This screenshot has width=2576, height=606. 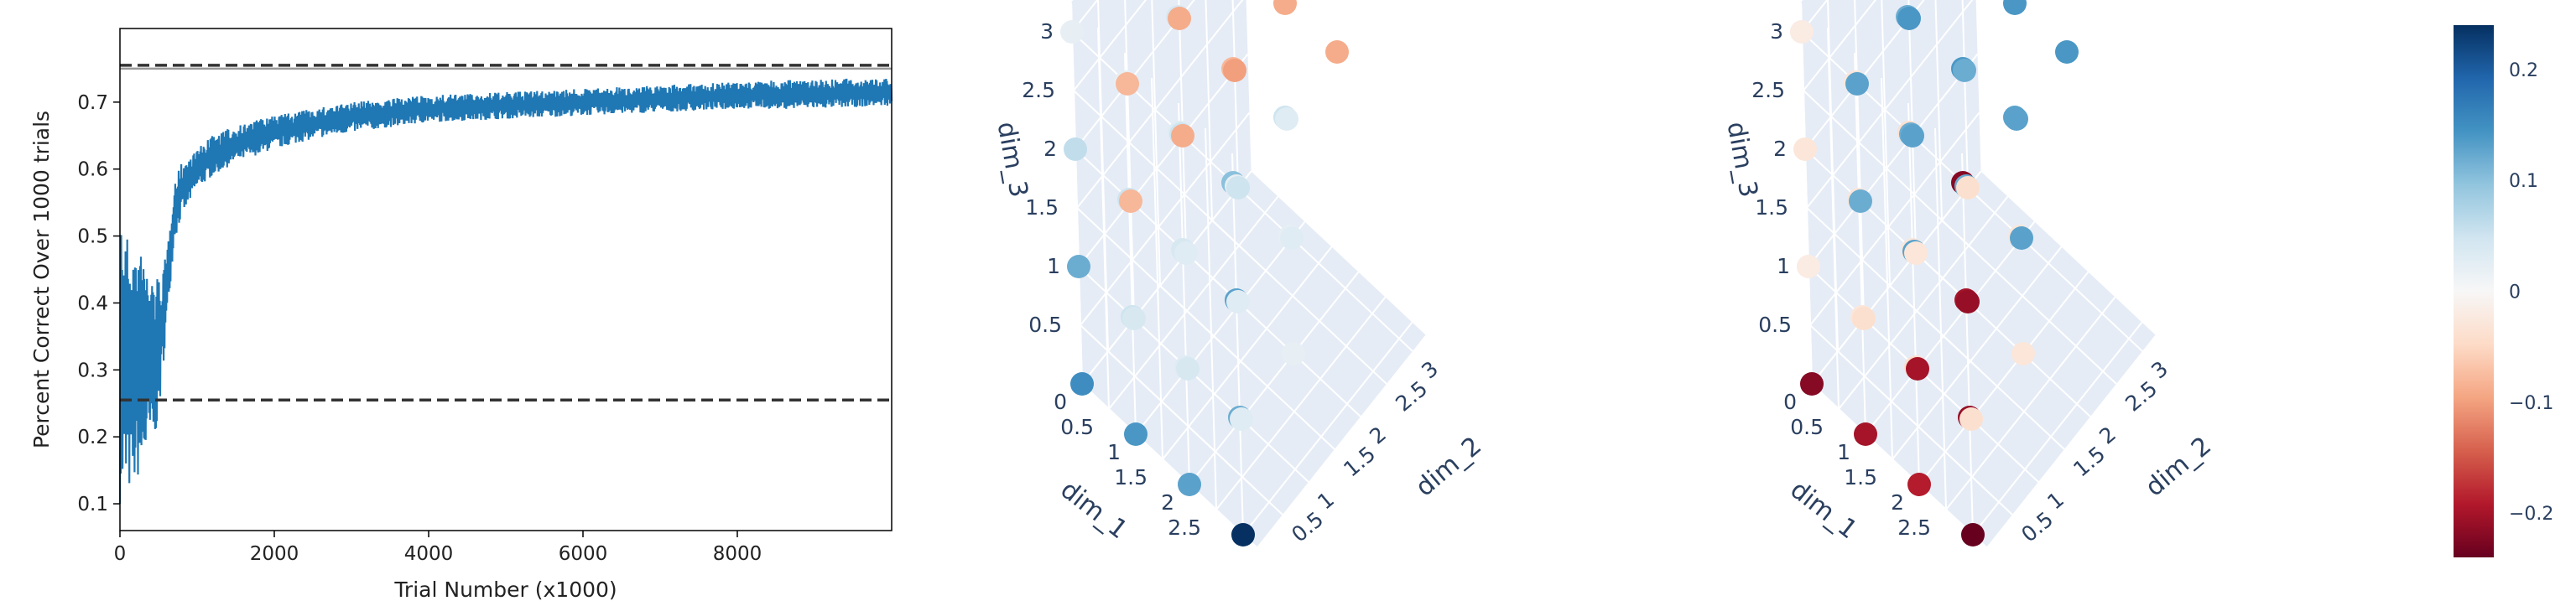 I want to click on colorbar-tick-label: 0, so click(x=2515, y=292).